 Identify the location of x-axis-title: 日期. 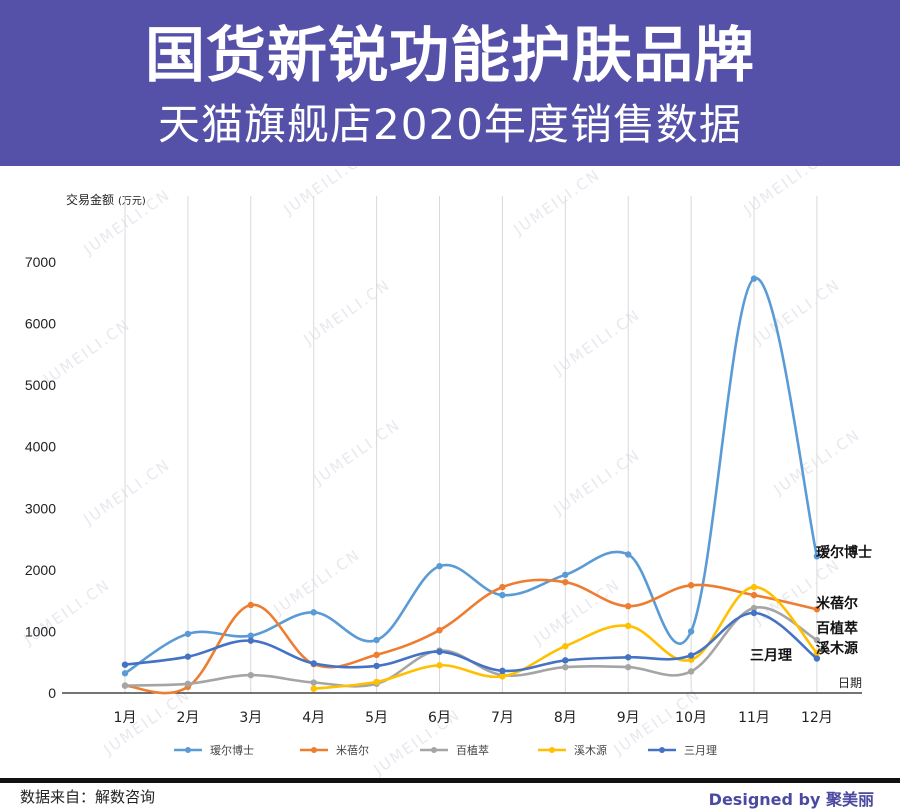
(850, 683).